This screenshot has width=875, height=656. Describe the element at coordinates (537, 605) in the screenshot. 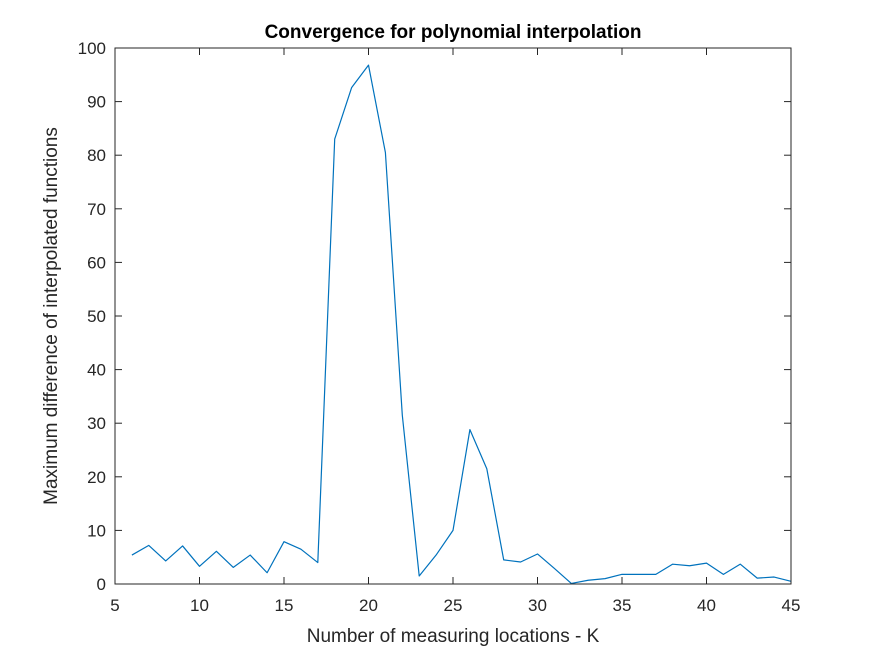

I see `x-tick-label: 30` at that location.